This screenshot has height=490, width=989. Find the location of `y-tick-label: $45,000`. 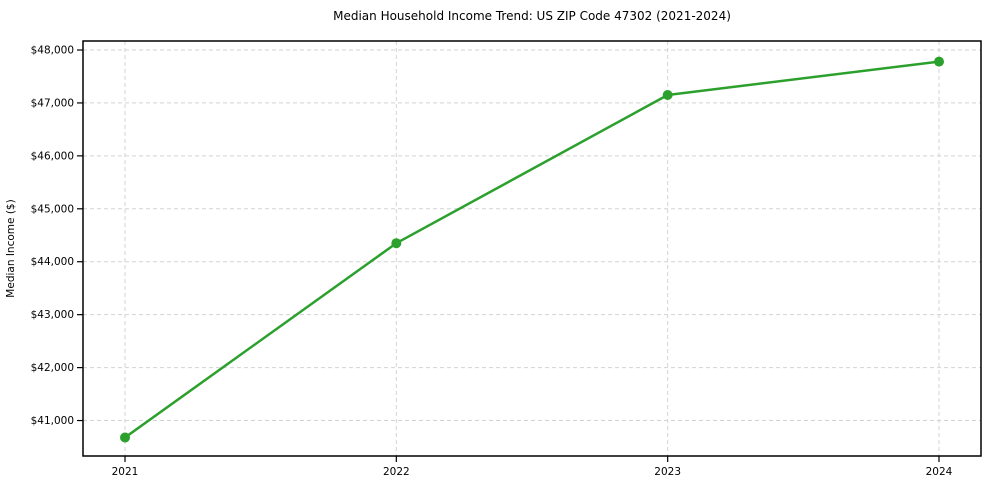

y-tick-label: $45,000 is located at coordinates (52, 209).